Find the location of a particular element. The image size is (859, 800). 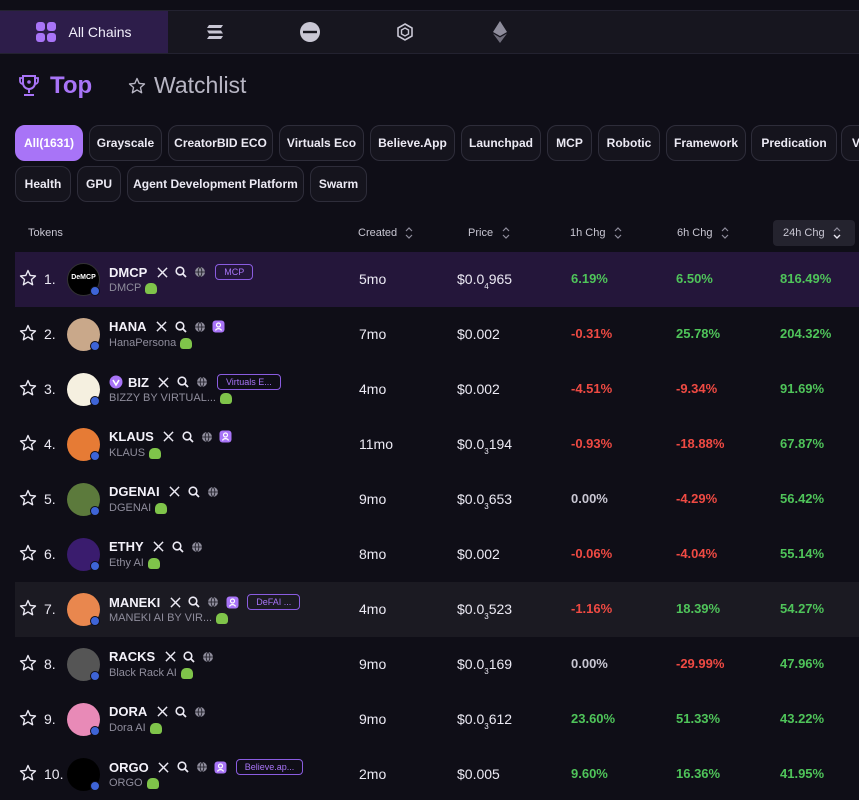

category-chip-virtuals: Virtuals Eco is located at coordinates (321, 143).